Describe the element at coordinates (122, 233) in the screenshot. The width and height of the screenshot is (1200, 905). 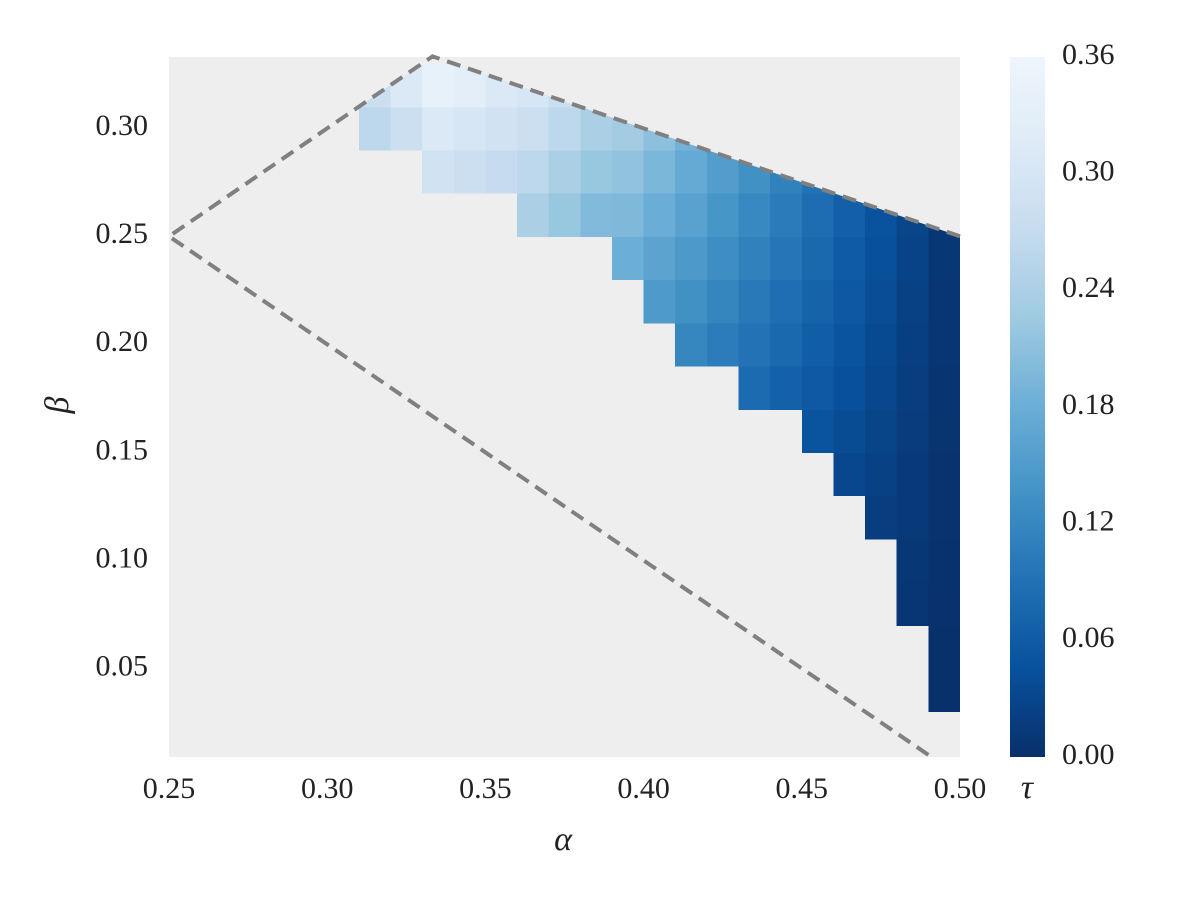
I see `y-tick-label: 0.25` at that location.